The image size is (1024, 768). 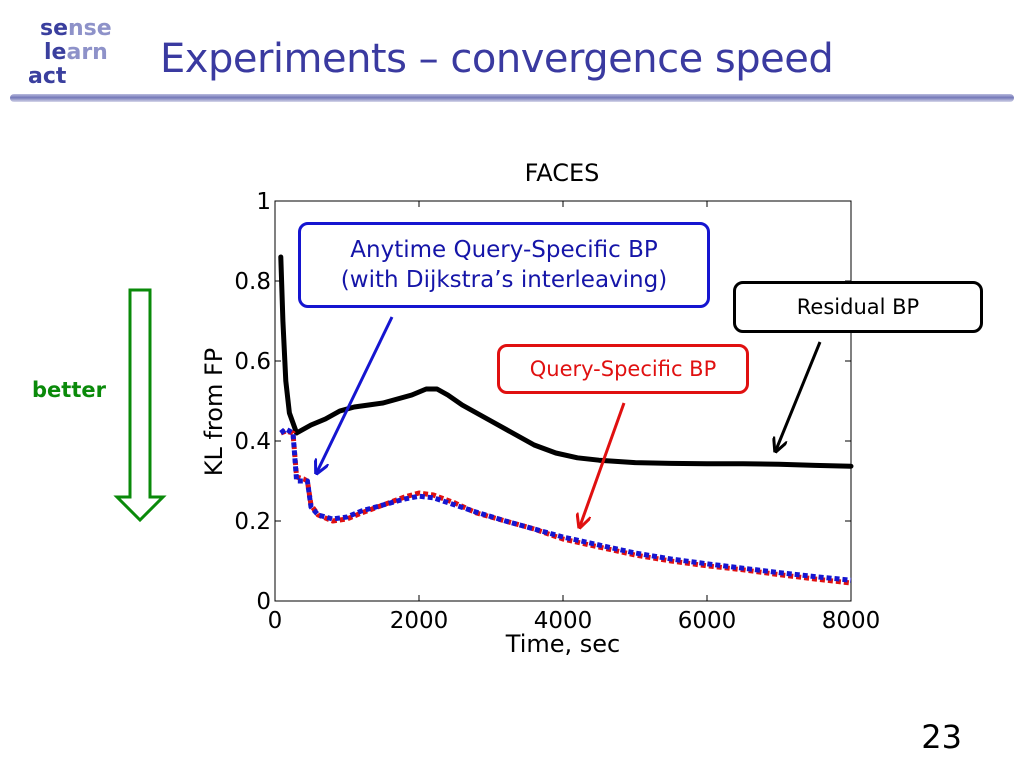 What do you see at coordinates (252, 282) in the screenshot?
I see `y-tick-label: 0.8` at bounding box center [252, 282].